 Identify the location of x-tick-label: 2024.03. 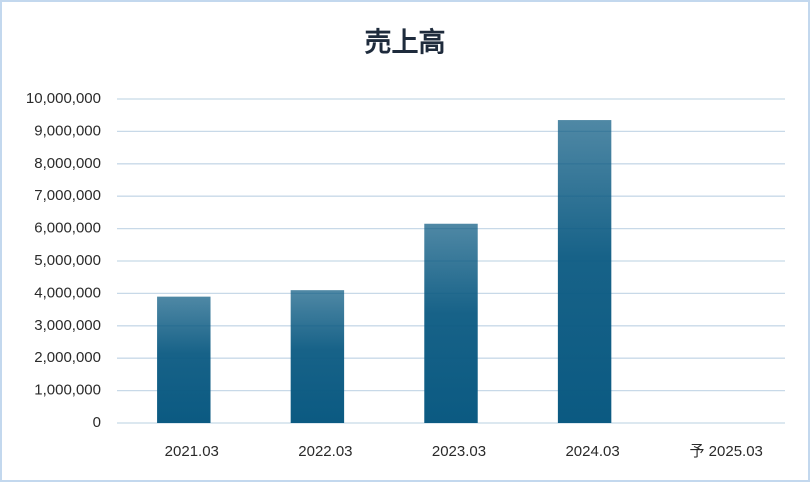
(592, 451).